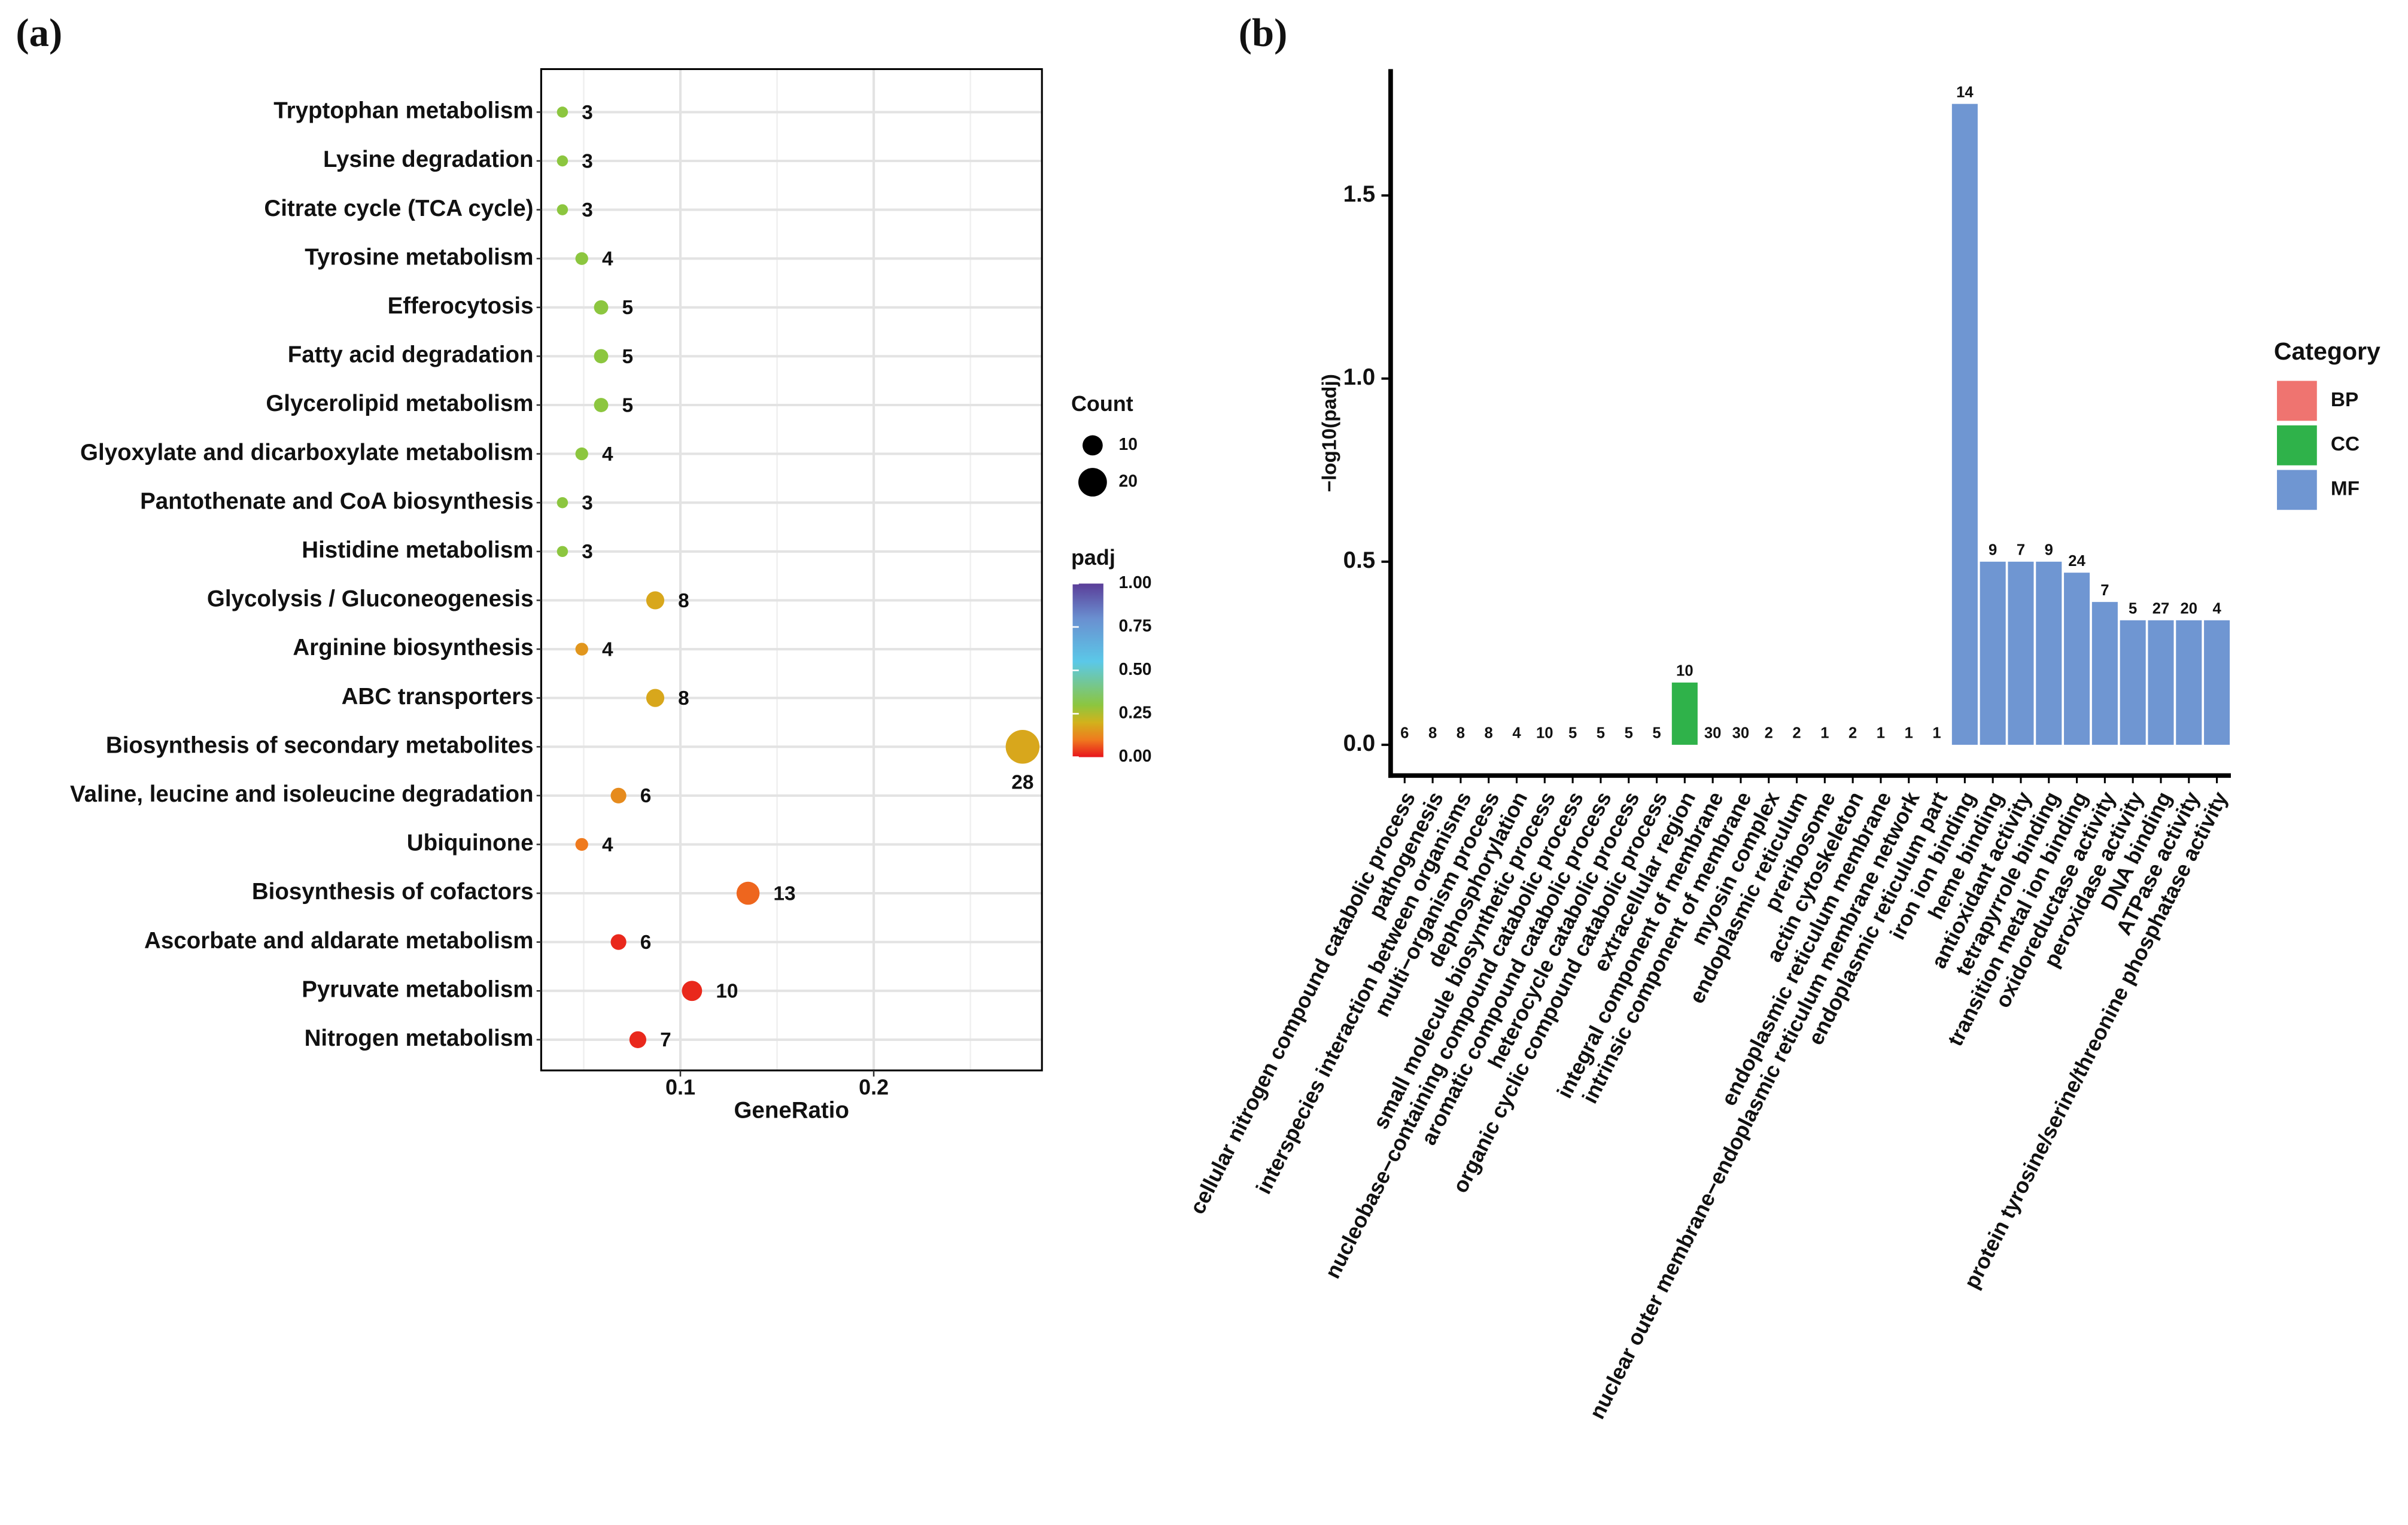 The width and height of the screenshot is (2408, 1525). I want to click on y-axis-title: −log10(padj), so click(1330, 433).